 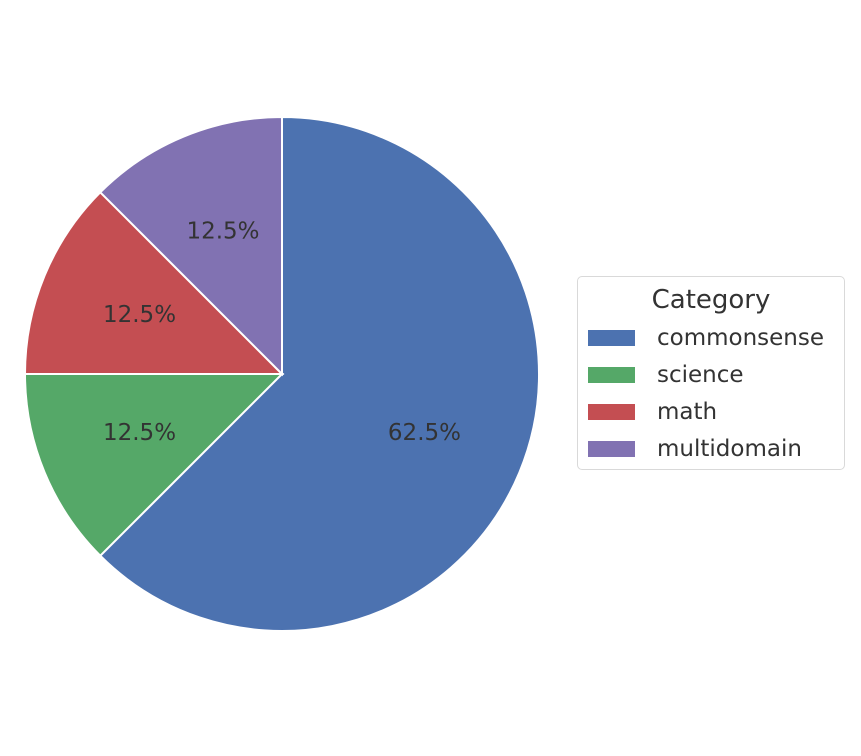 What do you see at coordinates (611, 449) in the screenshot?
I see `legend-swatch-multidomain` at bounding box center [611, 449].